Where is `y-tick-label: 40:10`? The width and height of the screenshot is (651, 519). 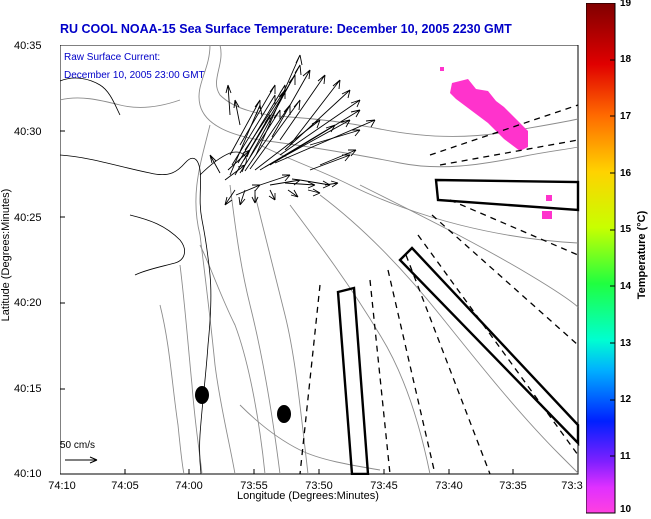
y-tick-label: 40:10 is located at coordinates (28, 474).